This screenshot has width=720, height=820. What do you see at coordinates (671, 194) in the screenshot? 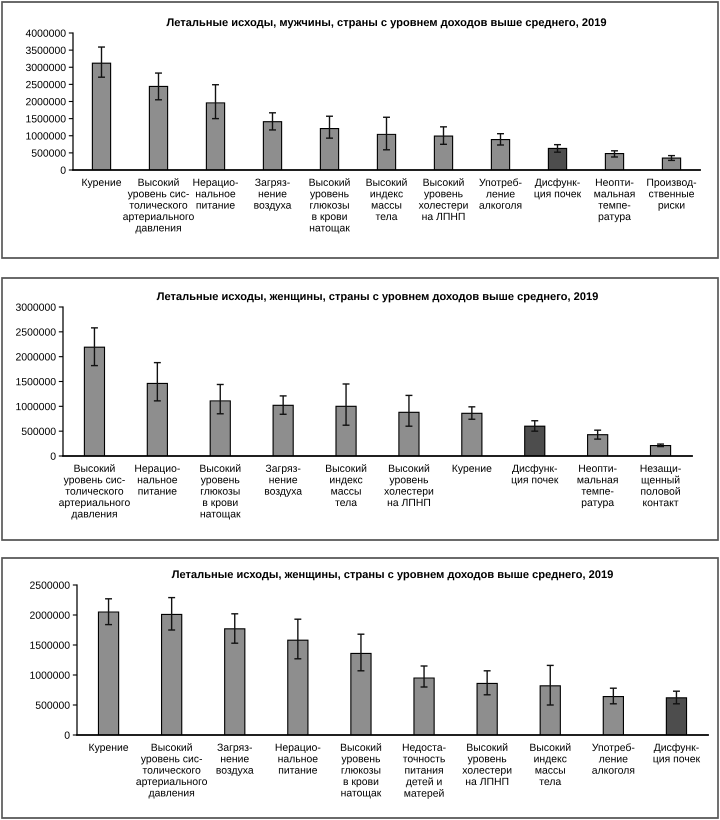
I see `x-tick-label: Производ- ственные риски` at bounding box center [671, 194].